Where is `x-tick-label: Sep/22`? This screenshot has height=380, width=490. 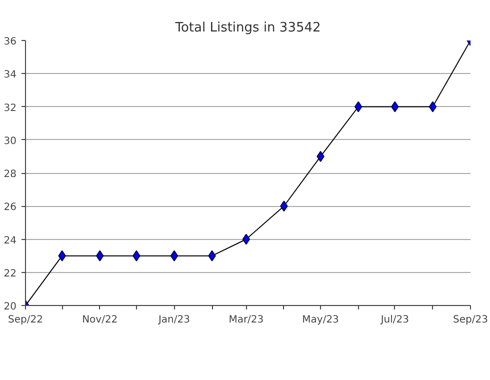
x-tick-label: Sep/22 is located at coordinates (25, 320).